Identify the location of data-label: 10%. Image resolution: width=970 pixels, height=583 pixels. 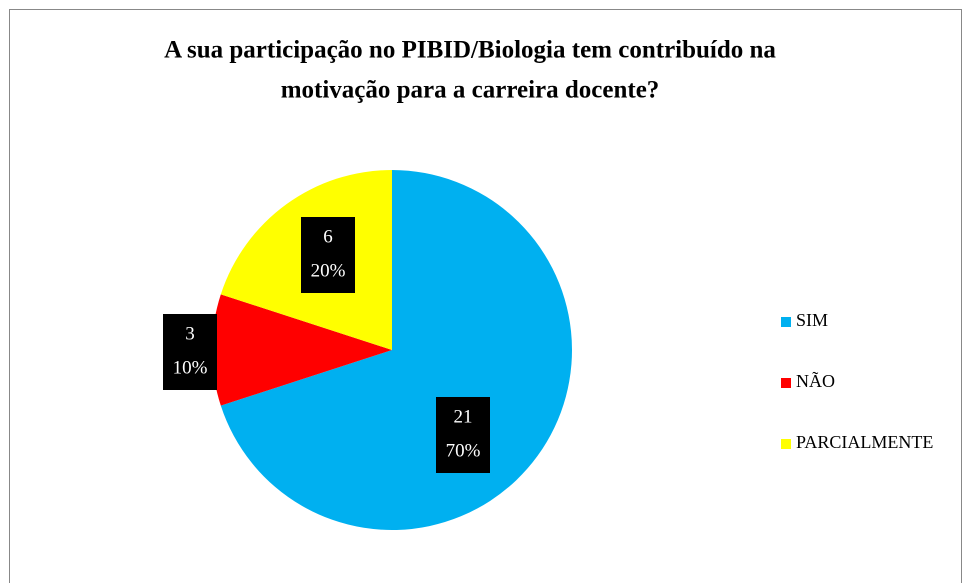
(190, 367).